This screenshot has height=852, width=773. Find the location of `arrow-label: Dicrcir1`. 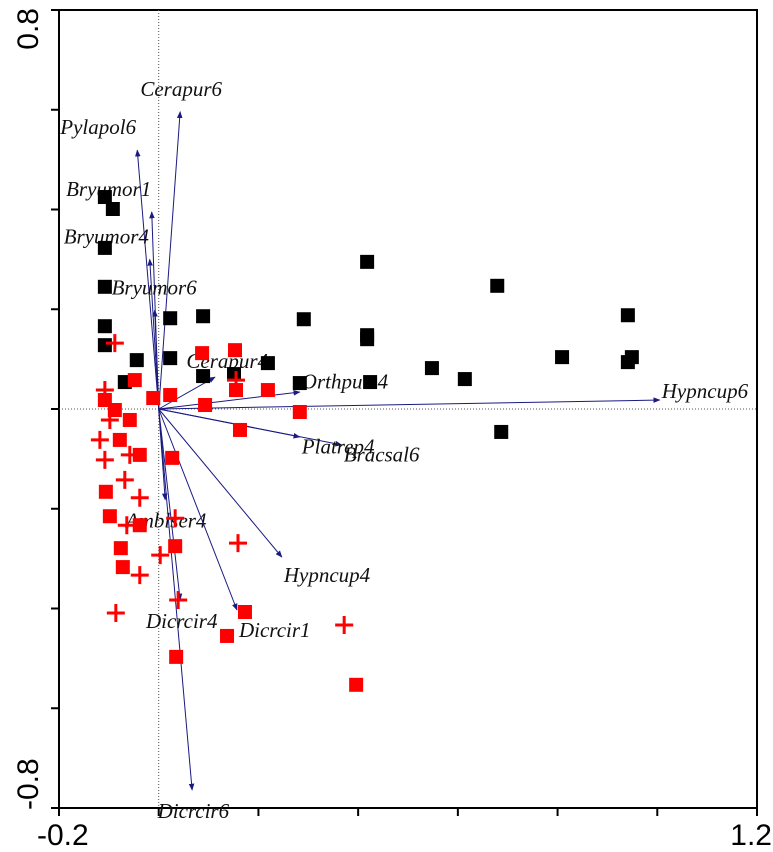

arrow-label: Dicrcir1 is located at coordinates (274, 630).